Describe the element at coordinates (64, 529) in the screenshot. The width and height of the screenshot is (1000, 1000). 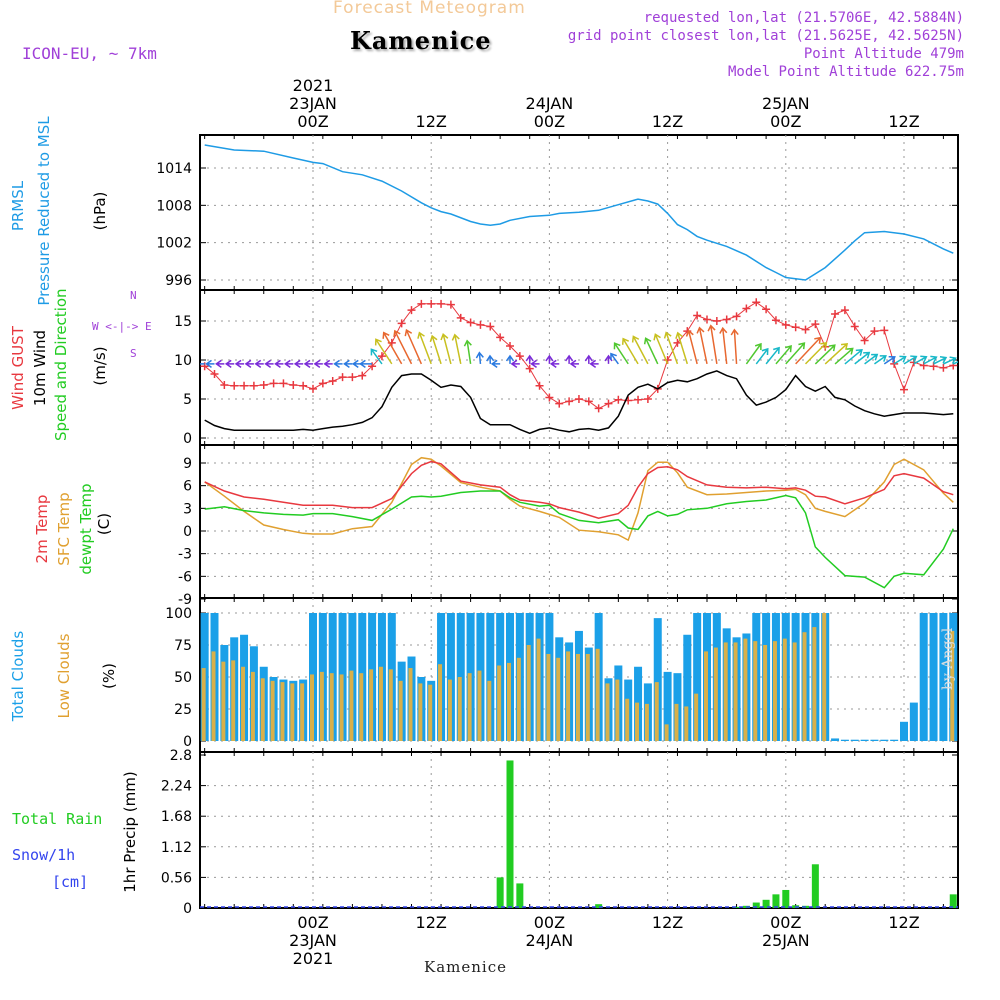
I see `temp-label-sfc: SFC Temp` at that location.